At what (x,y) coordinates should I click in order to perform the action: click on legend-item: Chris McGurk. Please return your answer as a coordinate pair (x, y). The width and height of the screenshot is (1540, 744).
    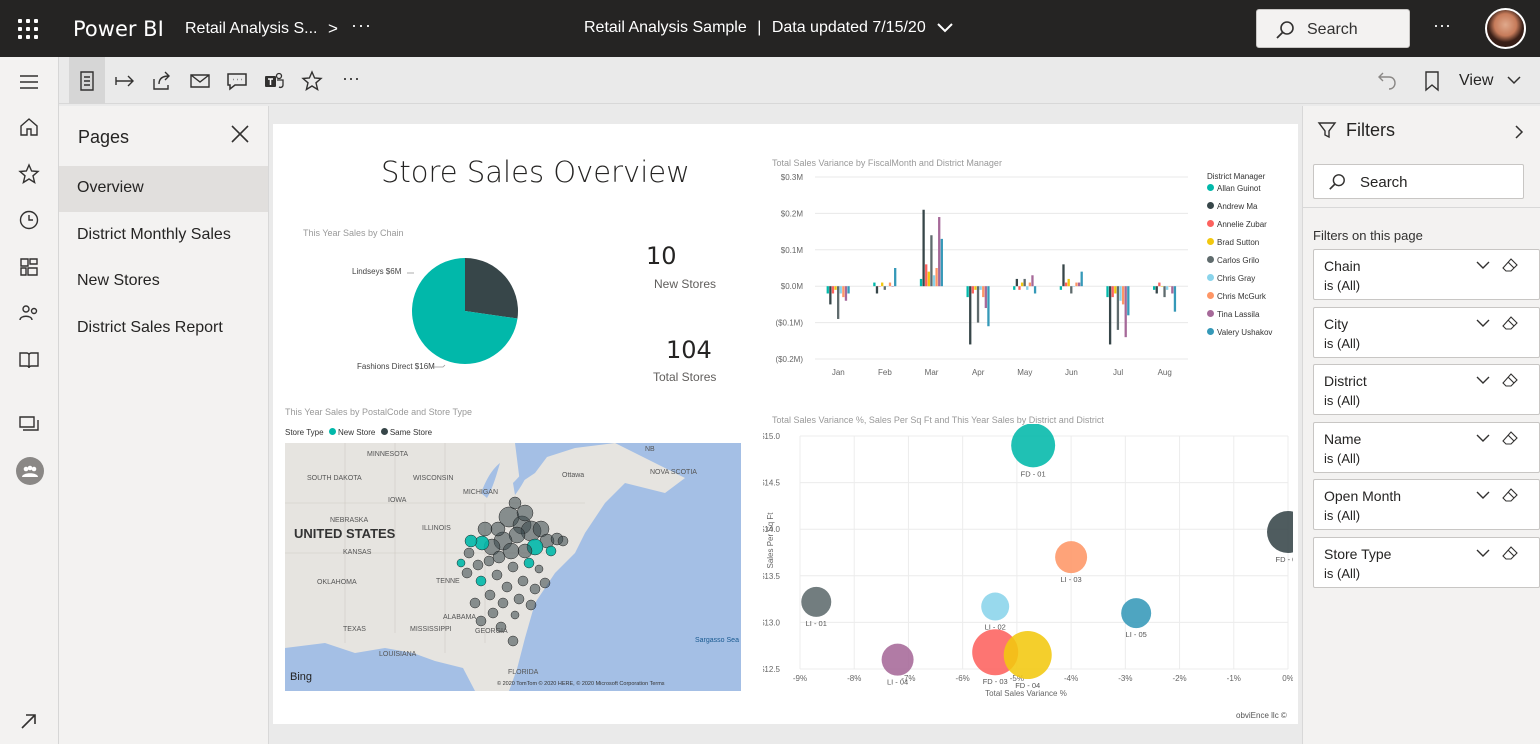
    Looking at the image, I should click on (1239, 301).